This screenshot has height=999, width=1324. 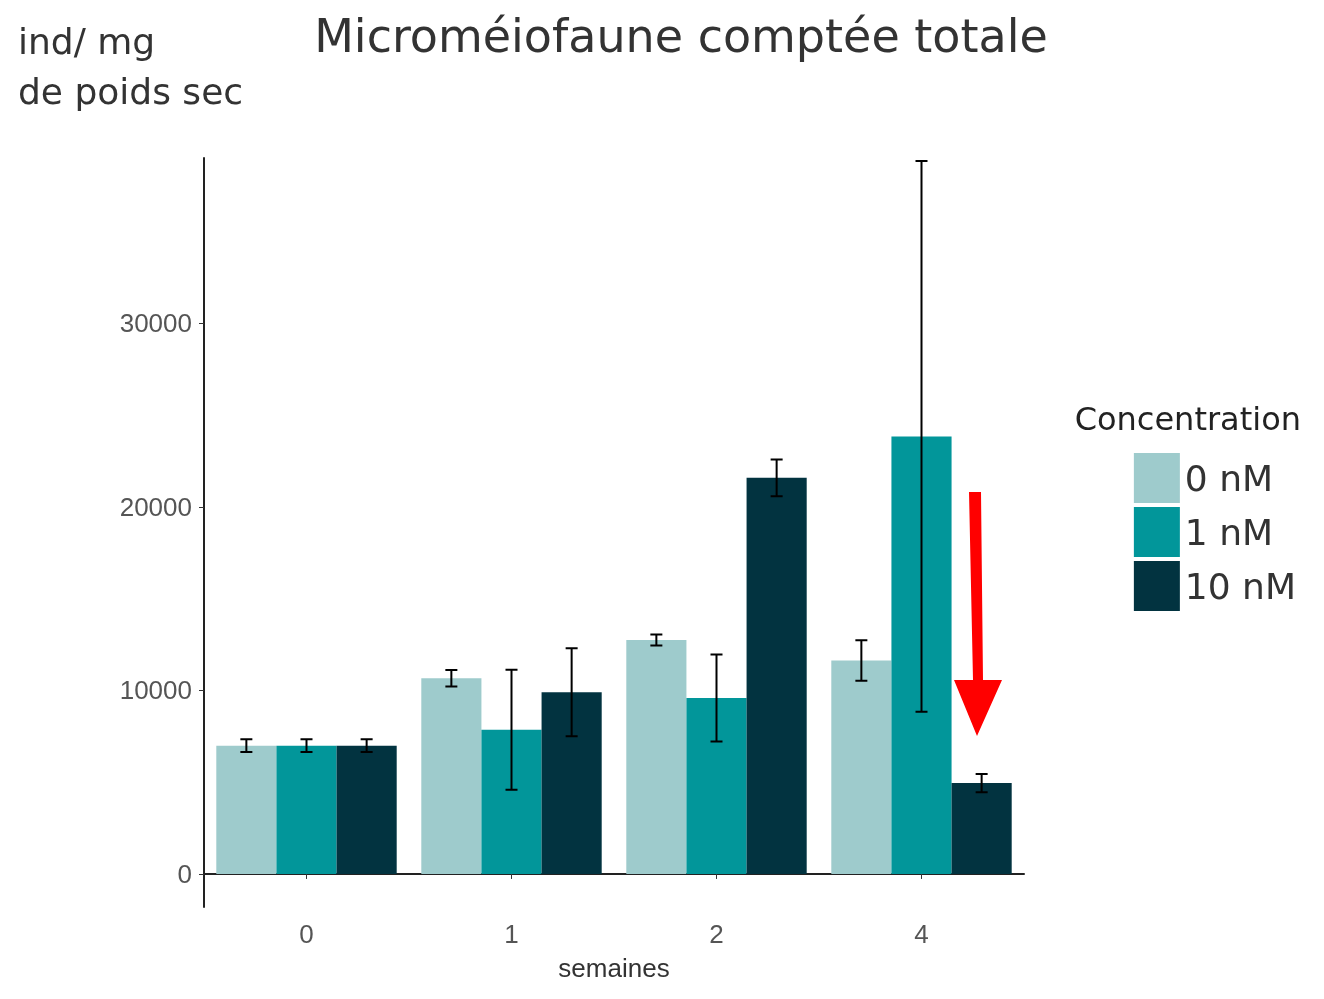 I want to click on y-tick-label: 30000, so click(x=155, y=323).